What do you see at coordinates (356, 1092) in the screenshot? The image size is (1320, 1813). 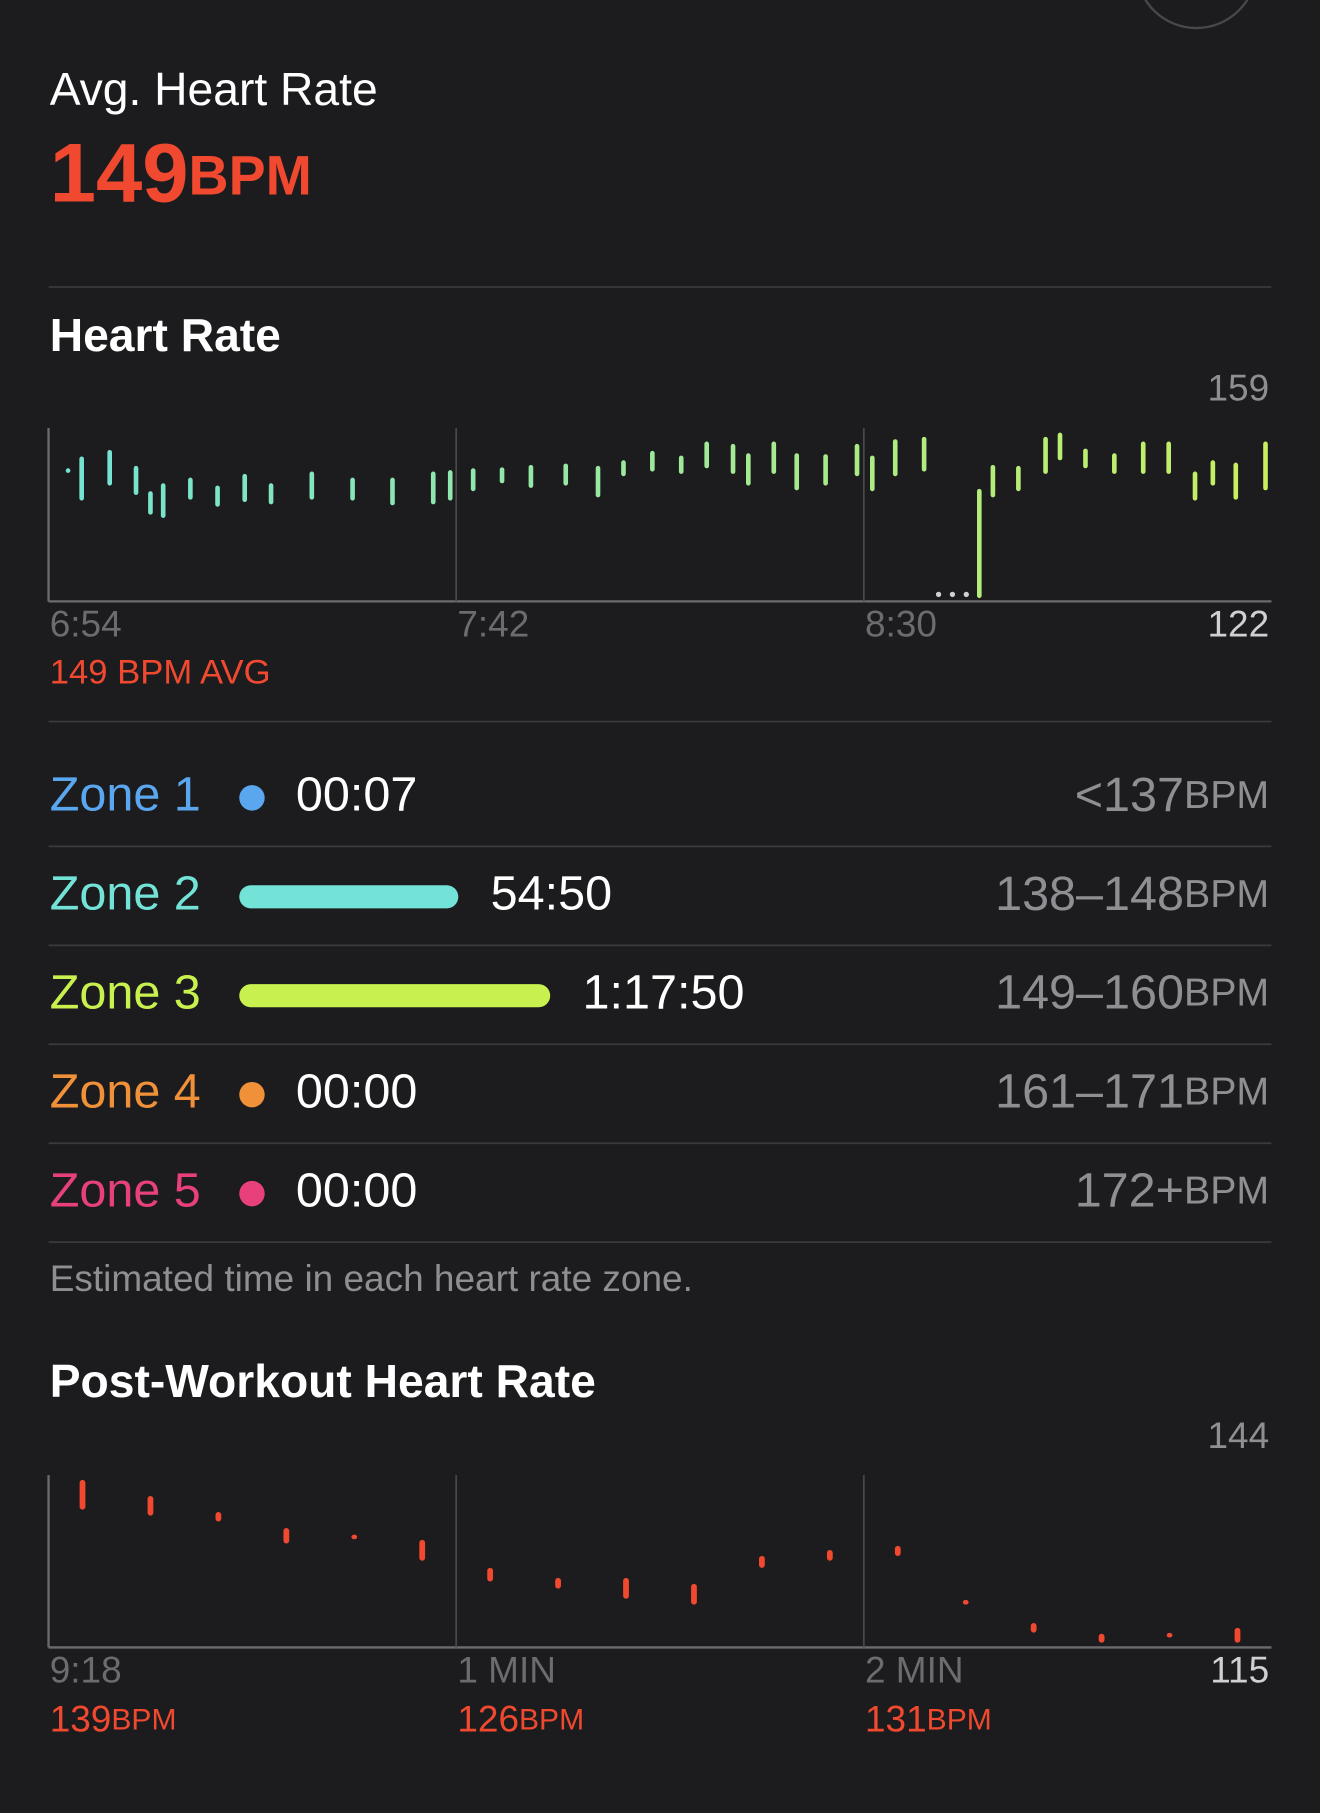 I see `zone-time: 00:00` at bounding box center [356, 1092].